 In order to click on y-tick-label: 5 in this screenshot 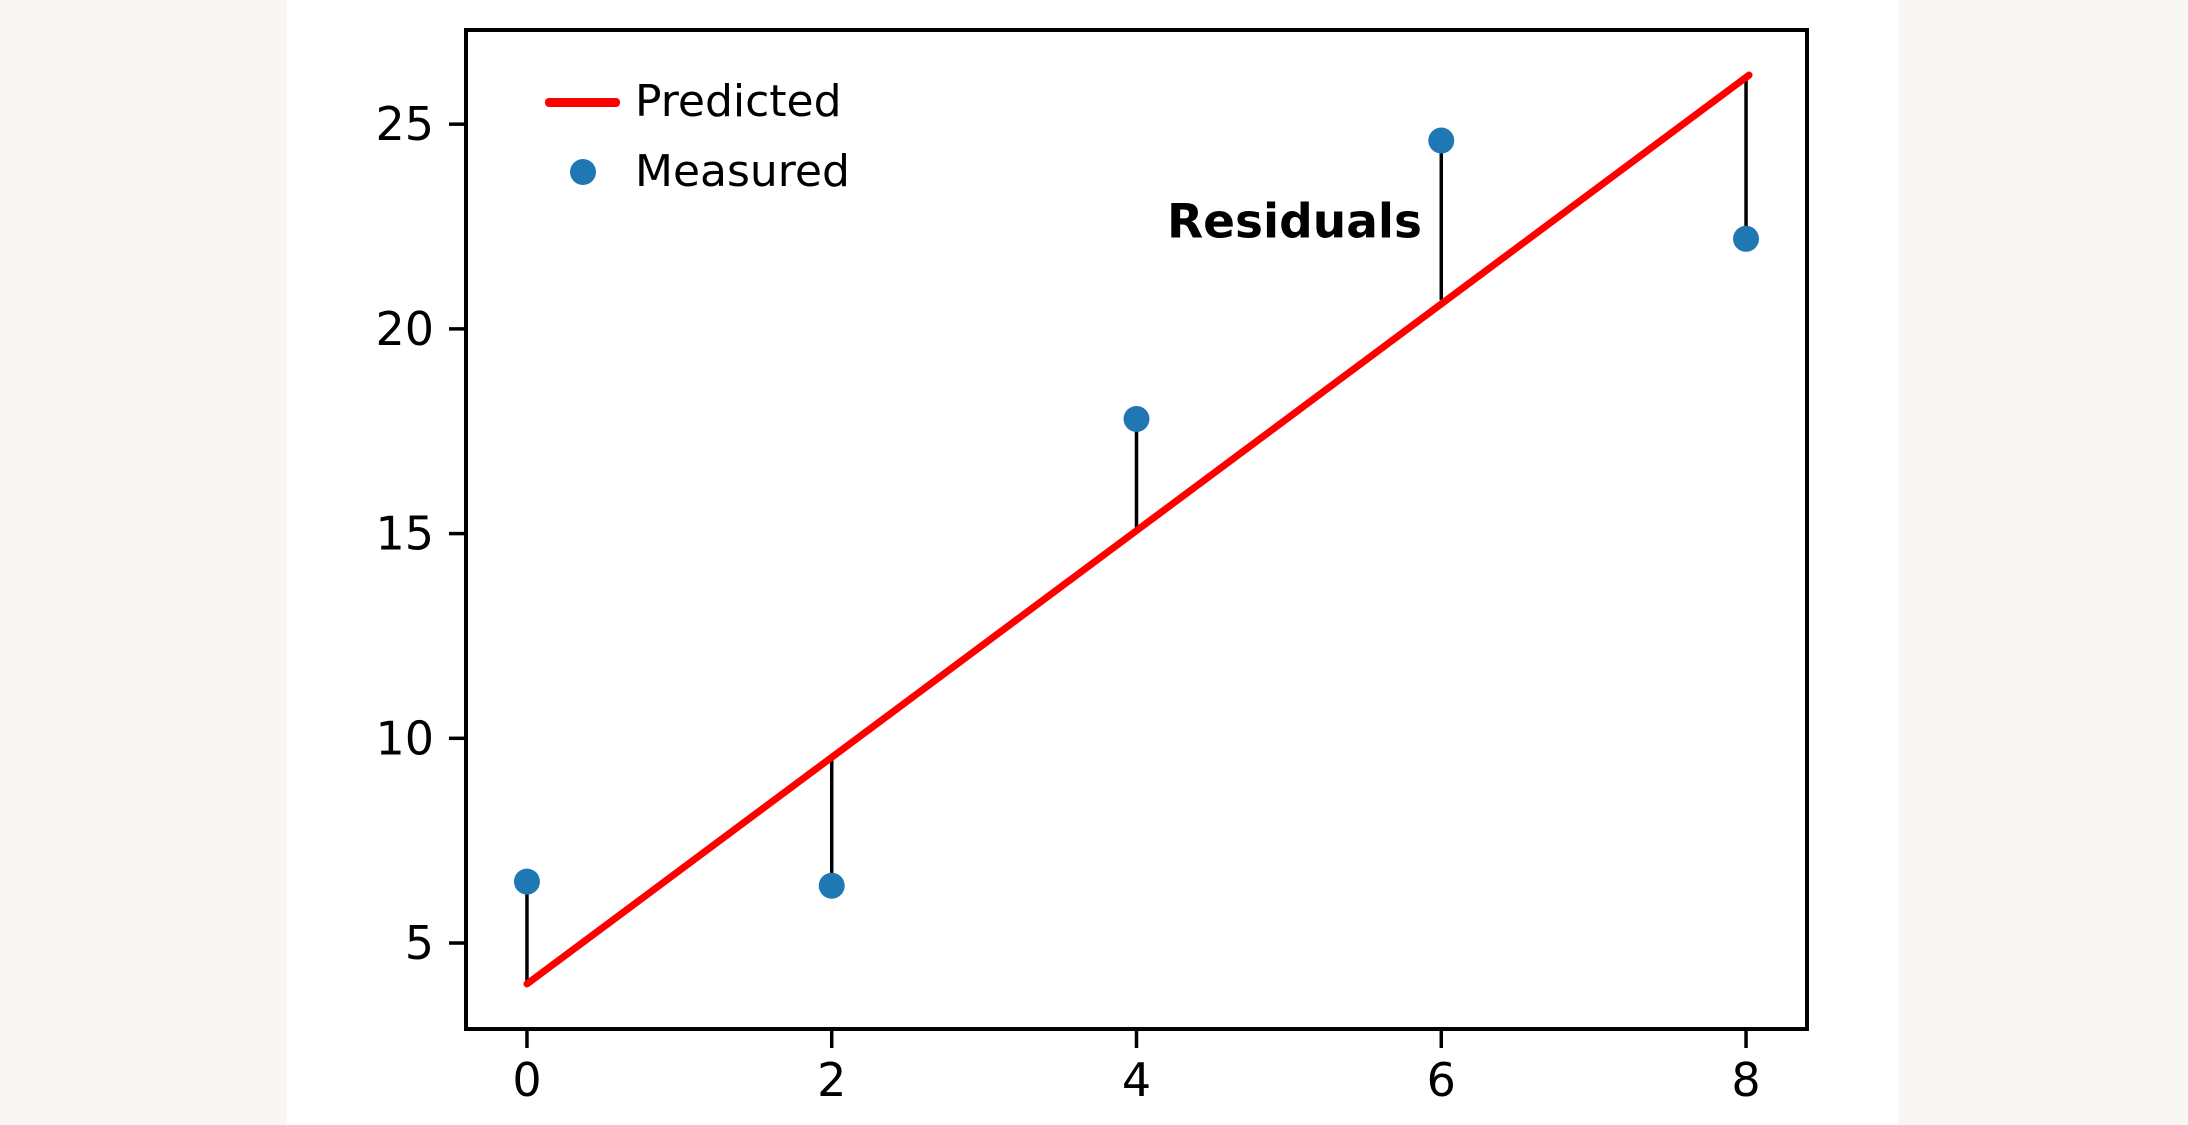, I will do `click(419, 943)`.